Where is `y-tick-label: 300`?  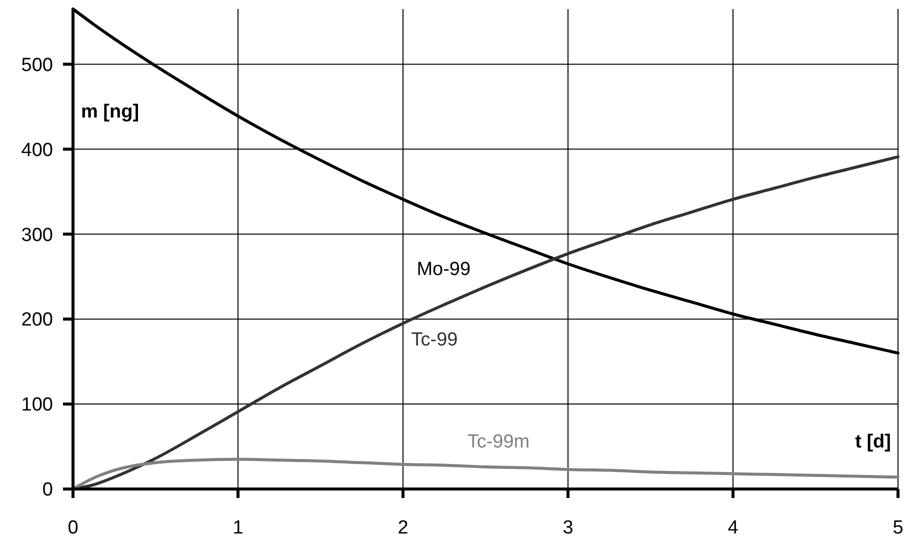
y-tick-label: 300 is located at coordinates (37, 235).